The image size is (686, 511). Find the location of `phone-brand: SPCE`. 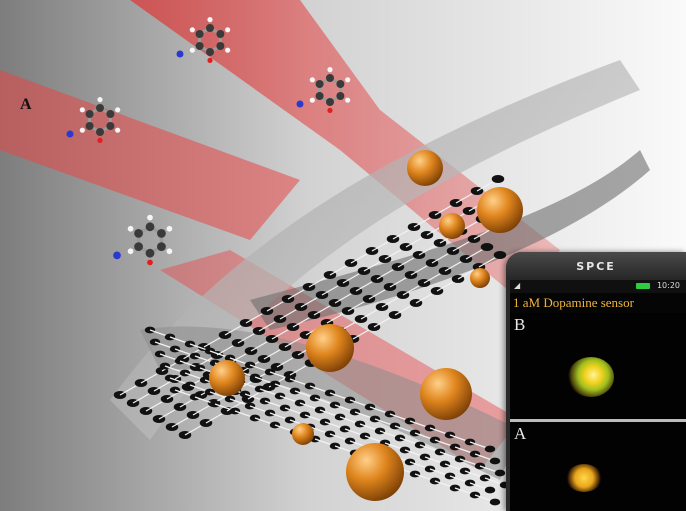

phone-brand: SPCE is located at coordinates (596, 266).